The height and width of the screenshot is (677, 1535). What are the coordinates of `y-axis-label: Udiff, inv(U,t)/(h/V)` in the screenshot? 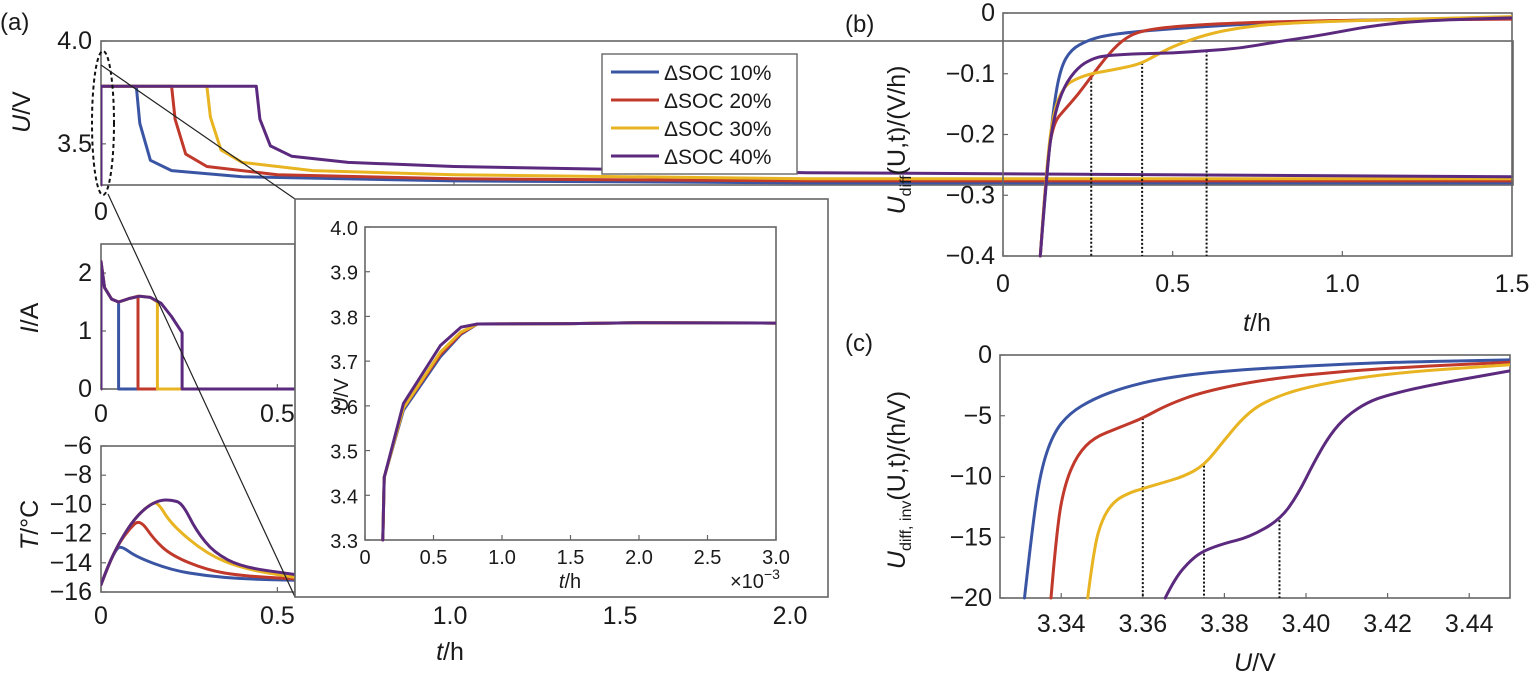 It's located at (899, 480).